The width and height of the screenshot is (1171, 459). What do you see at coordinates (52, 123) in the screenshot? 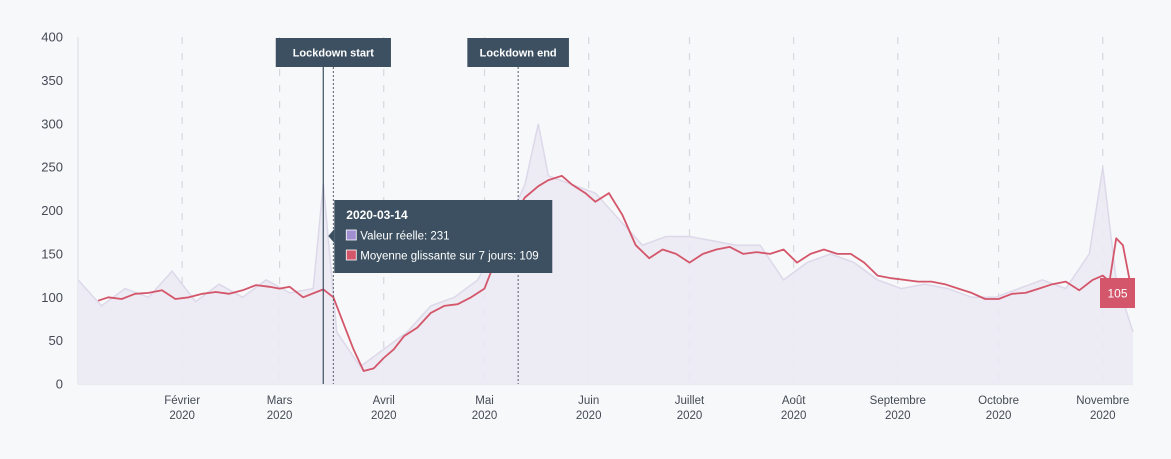
I see `y-tick-label: 300` at bounding box center [52, 123].